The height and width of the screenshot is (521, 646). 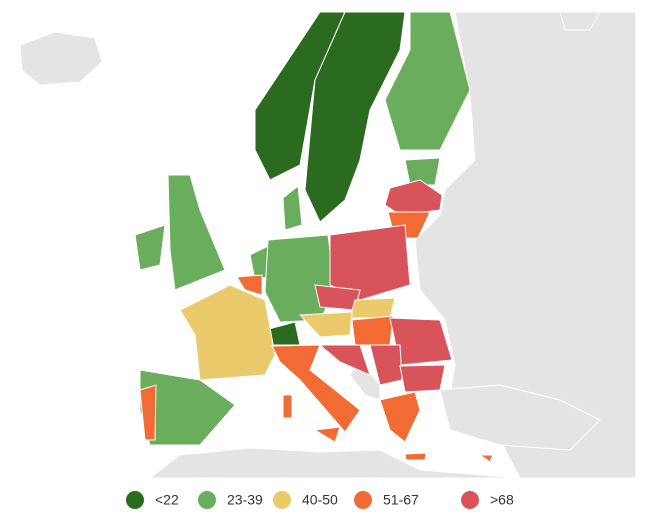 I want to click on legend-label: 40-50, so click(x=320, y=500).